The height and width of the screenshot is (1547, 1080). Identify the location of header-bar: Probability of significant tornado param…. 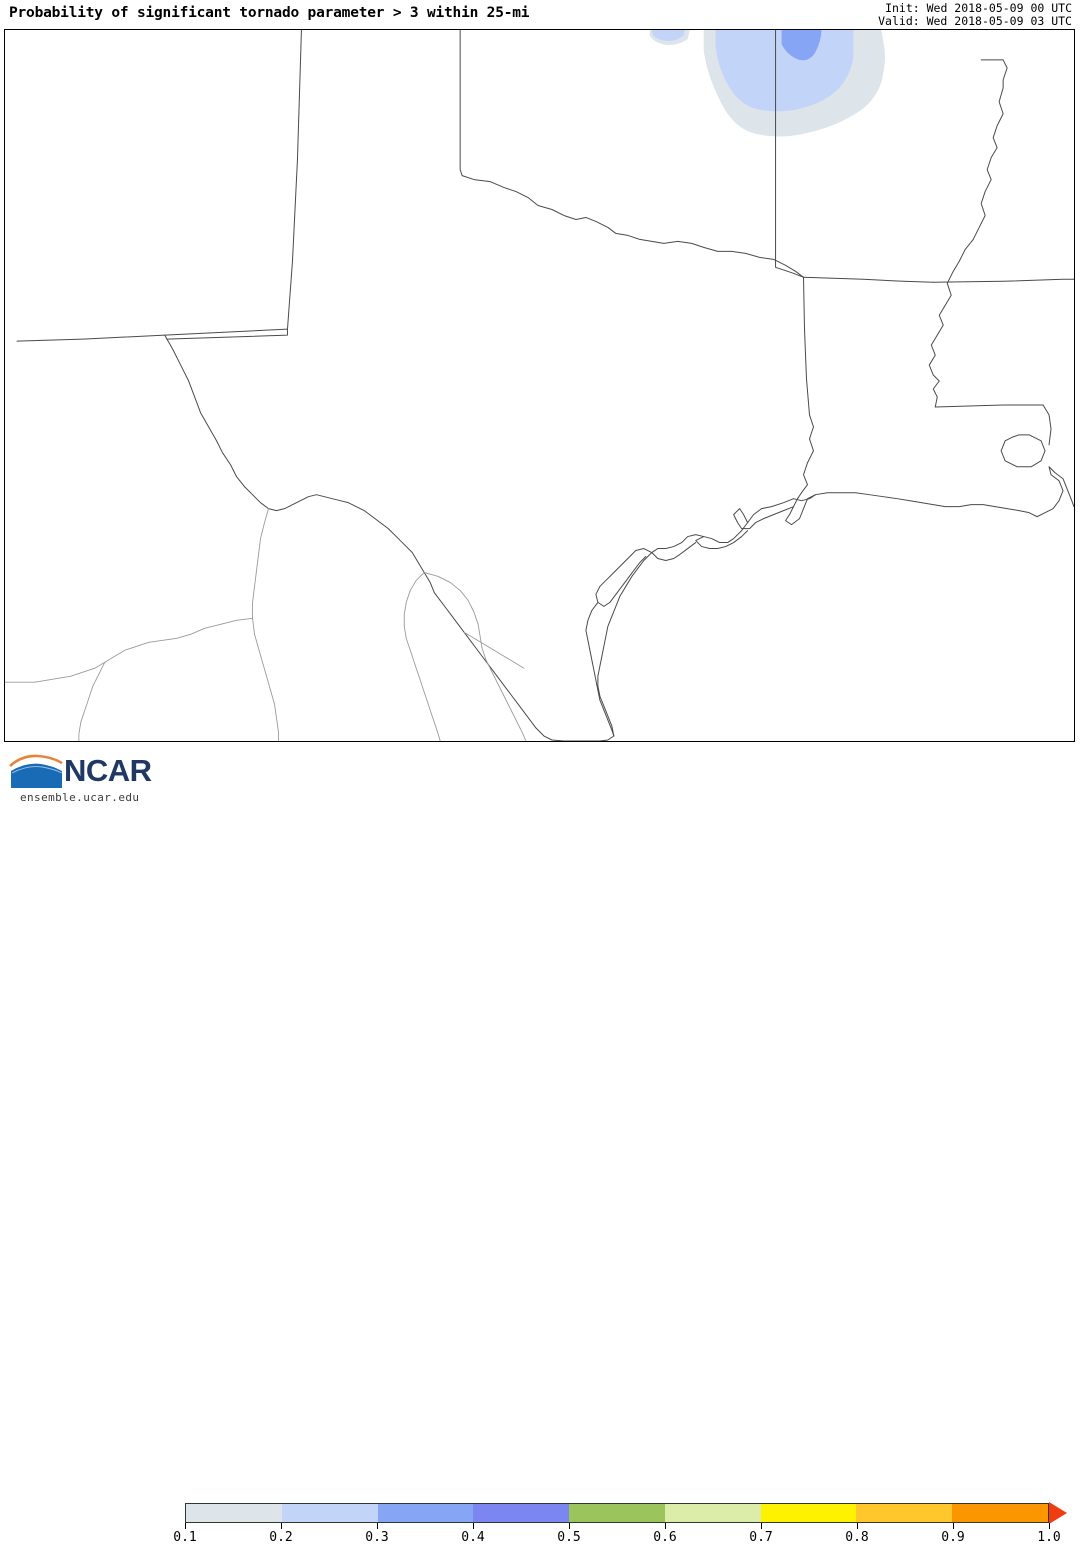
(540, 15).